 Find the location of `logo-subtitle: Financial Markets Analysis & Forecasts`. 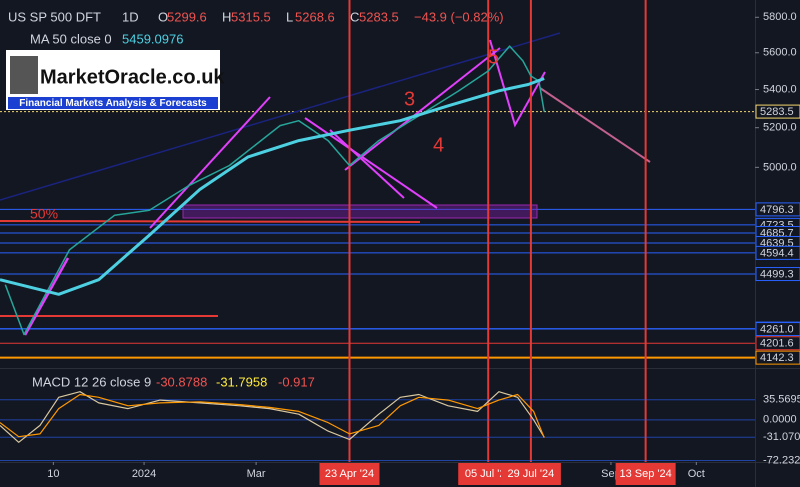

logo-subtitle: Financial Markets Analysis & Forecasts is located at coordinates (113, 103).